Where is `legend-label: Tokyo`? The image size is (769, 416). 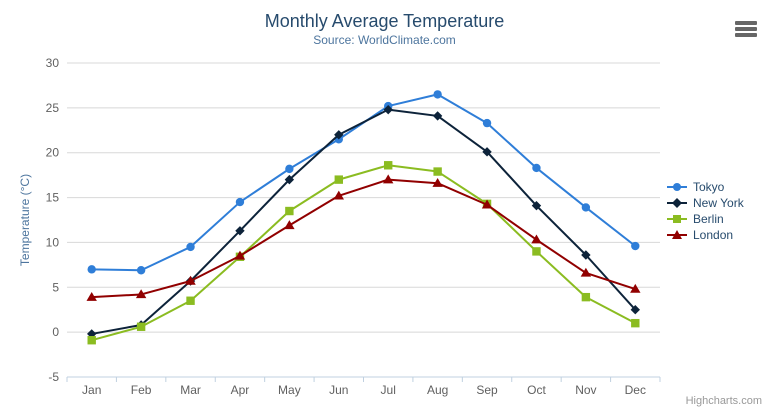
legend-label: Tokyo is located at coordinates (709, 187).